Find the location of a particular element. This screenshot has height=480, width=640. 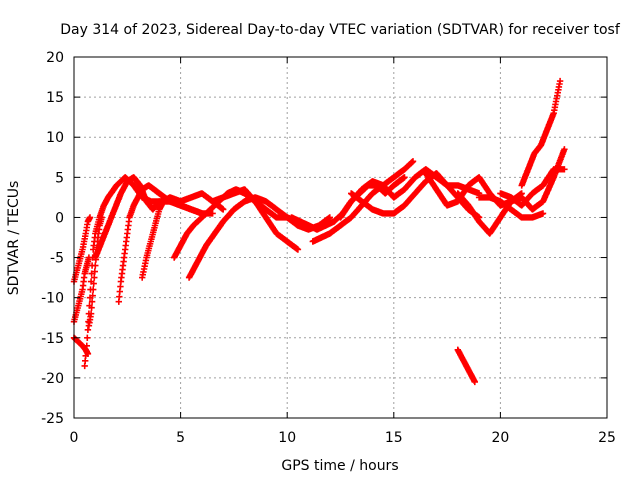

y-tick-label: -20 is located at coordinates (52, 379).